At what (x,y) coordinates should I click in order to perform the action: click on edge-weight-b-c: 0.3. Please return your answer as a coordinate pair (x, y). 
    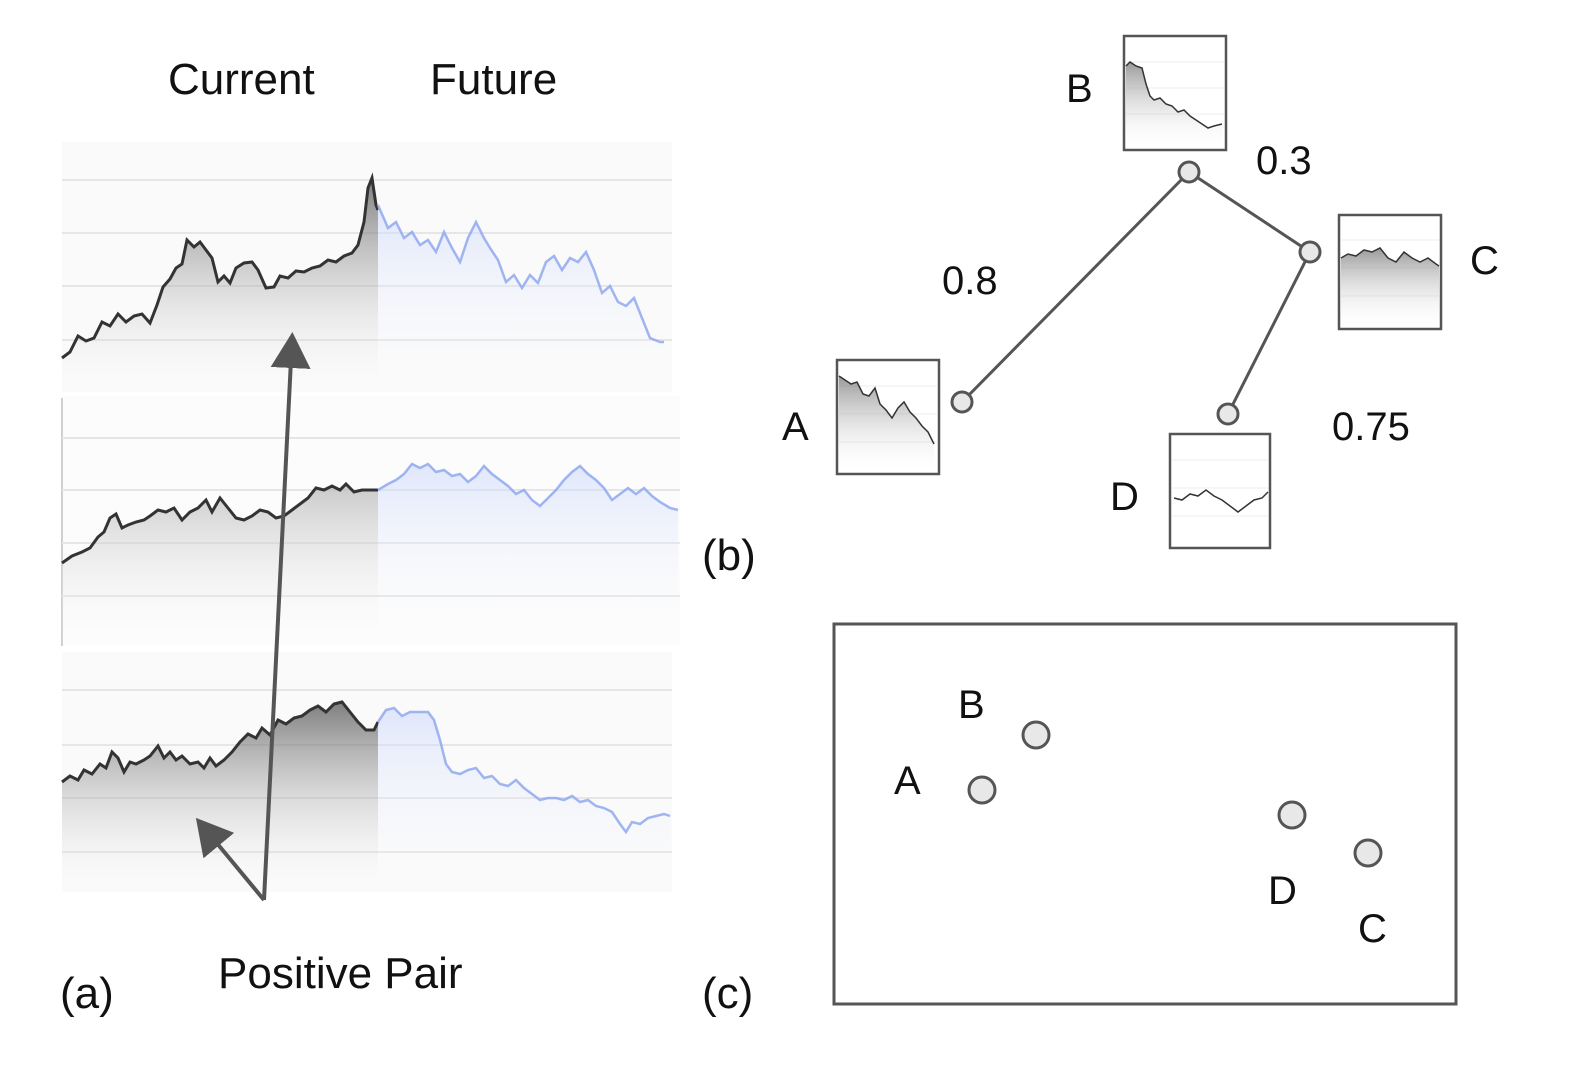
    Looking at the image, I should click on (1284, 161).